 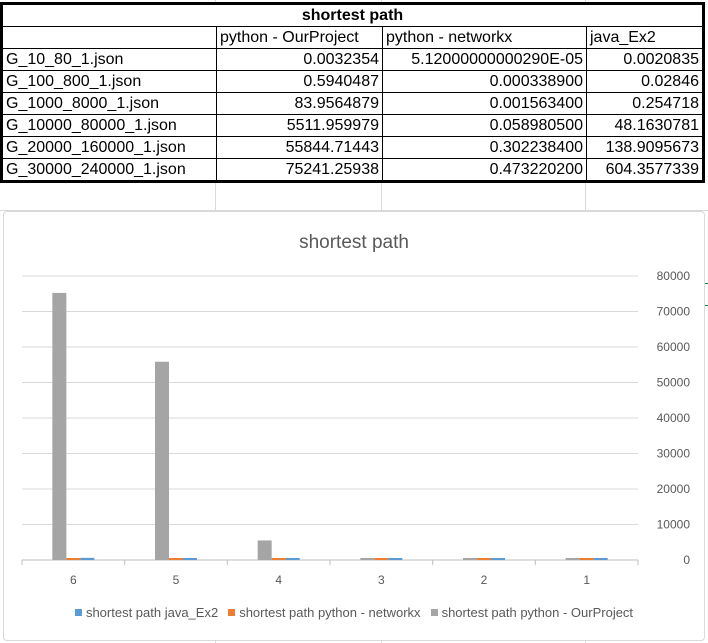 I want to click on legend-entry: shortest path python - OurProject, so click(x=532, y=612).